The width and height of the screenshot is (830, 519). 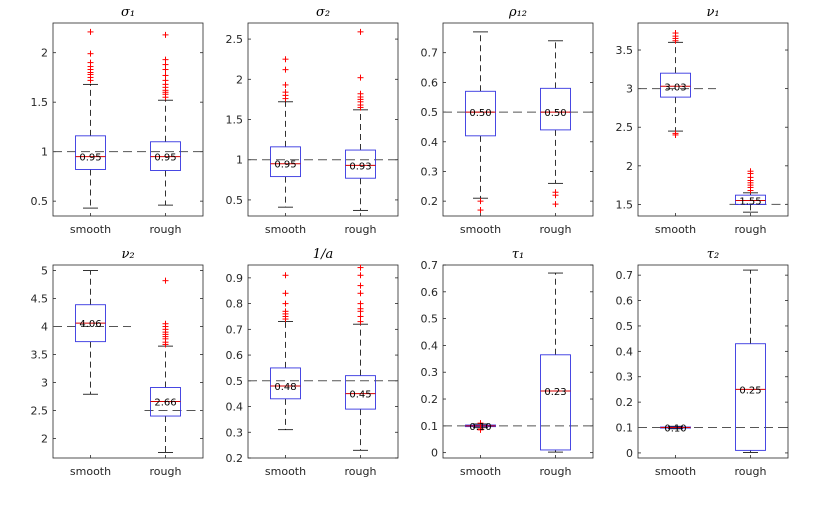 What do you see at coordinates (90, 332) in the screenshot?
I see `box-smooth: 4.06` at bounding box center [90, 332].